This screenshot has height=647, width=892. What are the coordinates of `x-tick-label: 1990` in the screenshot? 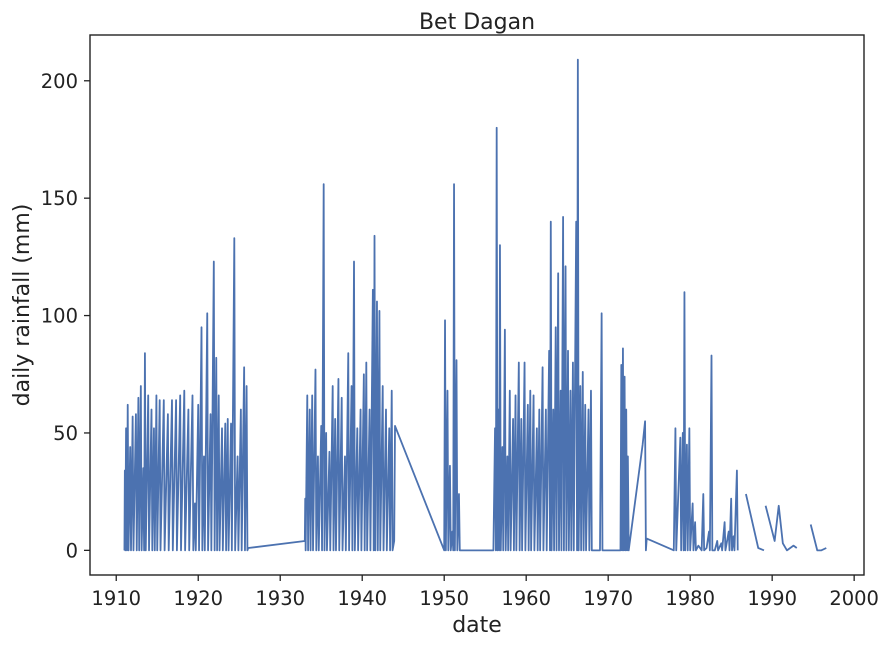 It's located at (772, 598).